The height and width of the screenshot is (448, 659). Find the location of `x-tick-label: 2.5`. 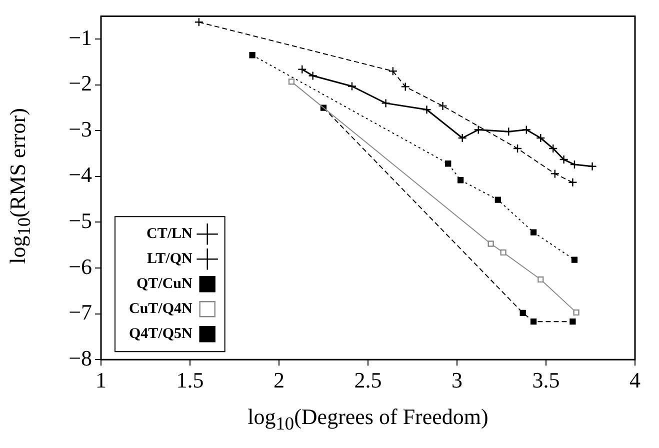

x-tick-label: 2.5 is located at coordinates (368, 380).